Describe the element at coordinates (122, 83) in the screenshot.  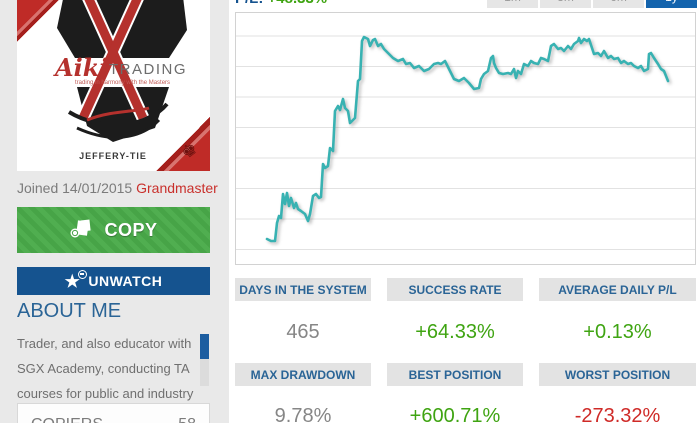
I see `logo-tagline: trading in harmony with the Masters` at that location.